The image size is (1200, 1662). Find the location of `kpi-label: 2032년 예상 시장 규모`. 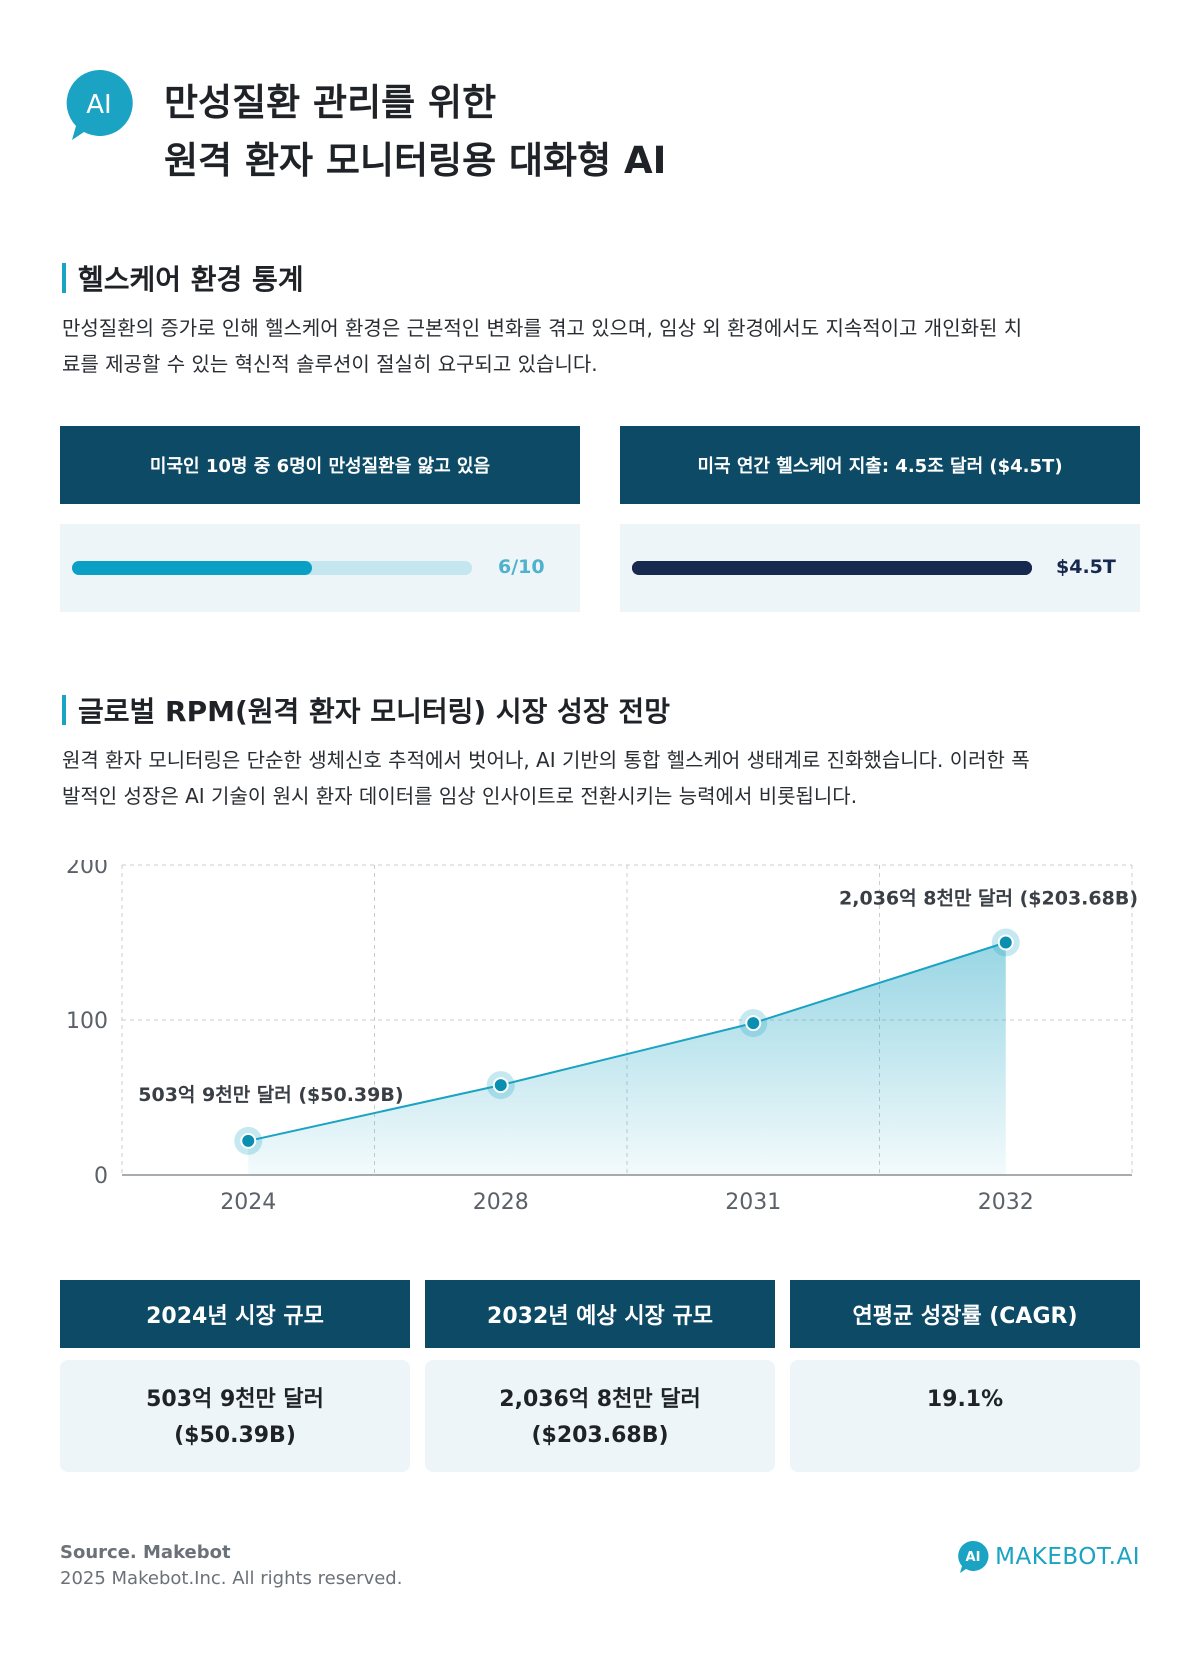

kpi-label: 2032년 예상 시장 규모 is located at coordinates (600, 1314).